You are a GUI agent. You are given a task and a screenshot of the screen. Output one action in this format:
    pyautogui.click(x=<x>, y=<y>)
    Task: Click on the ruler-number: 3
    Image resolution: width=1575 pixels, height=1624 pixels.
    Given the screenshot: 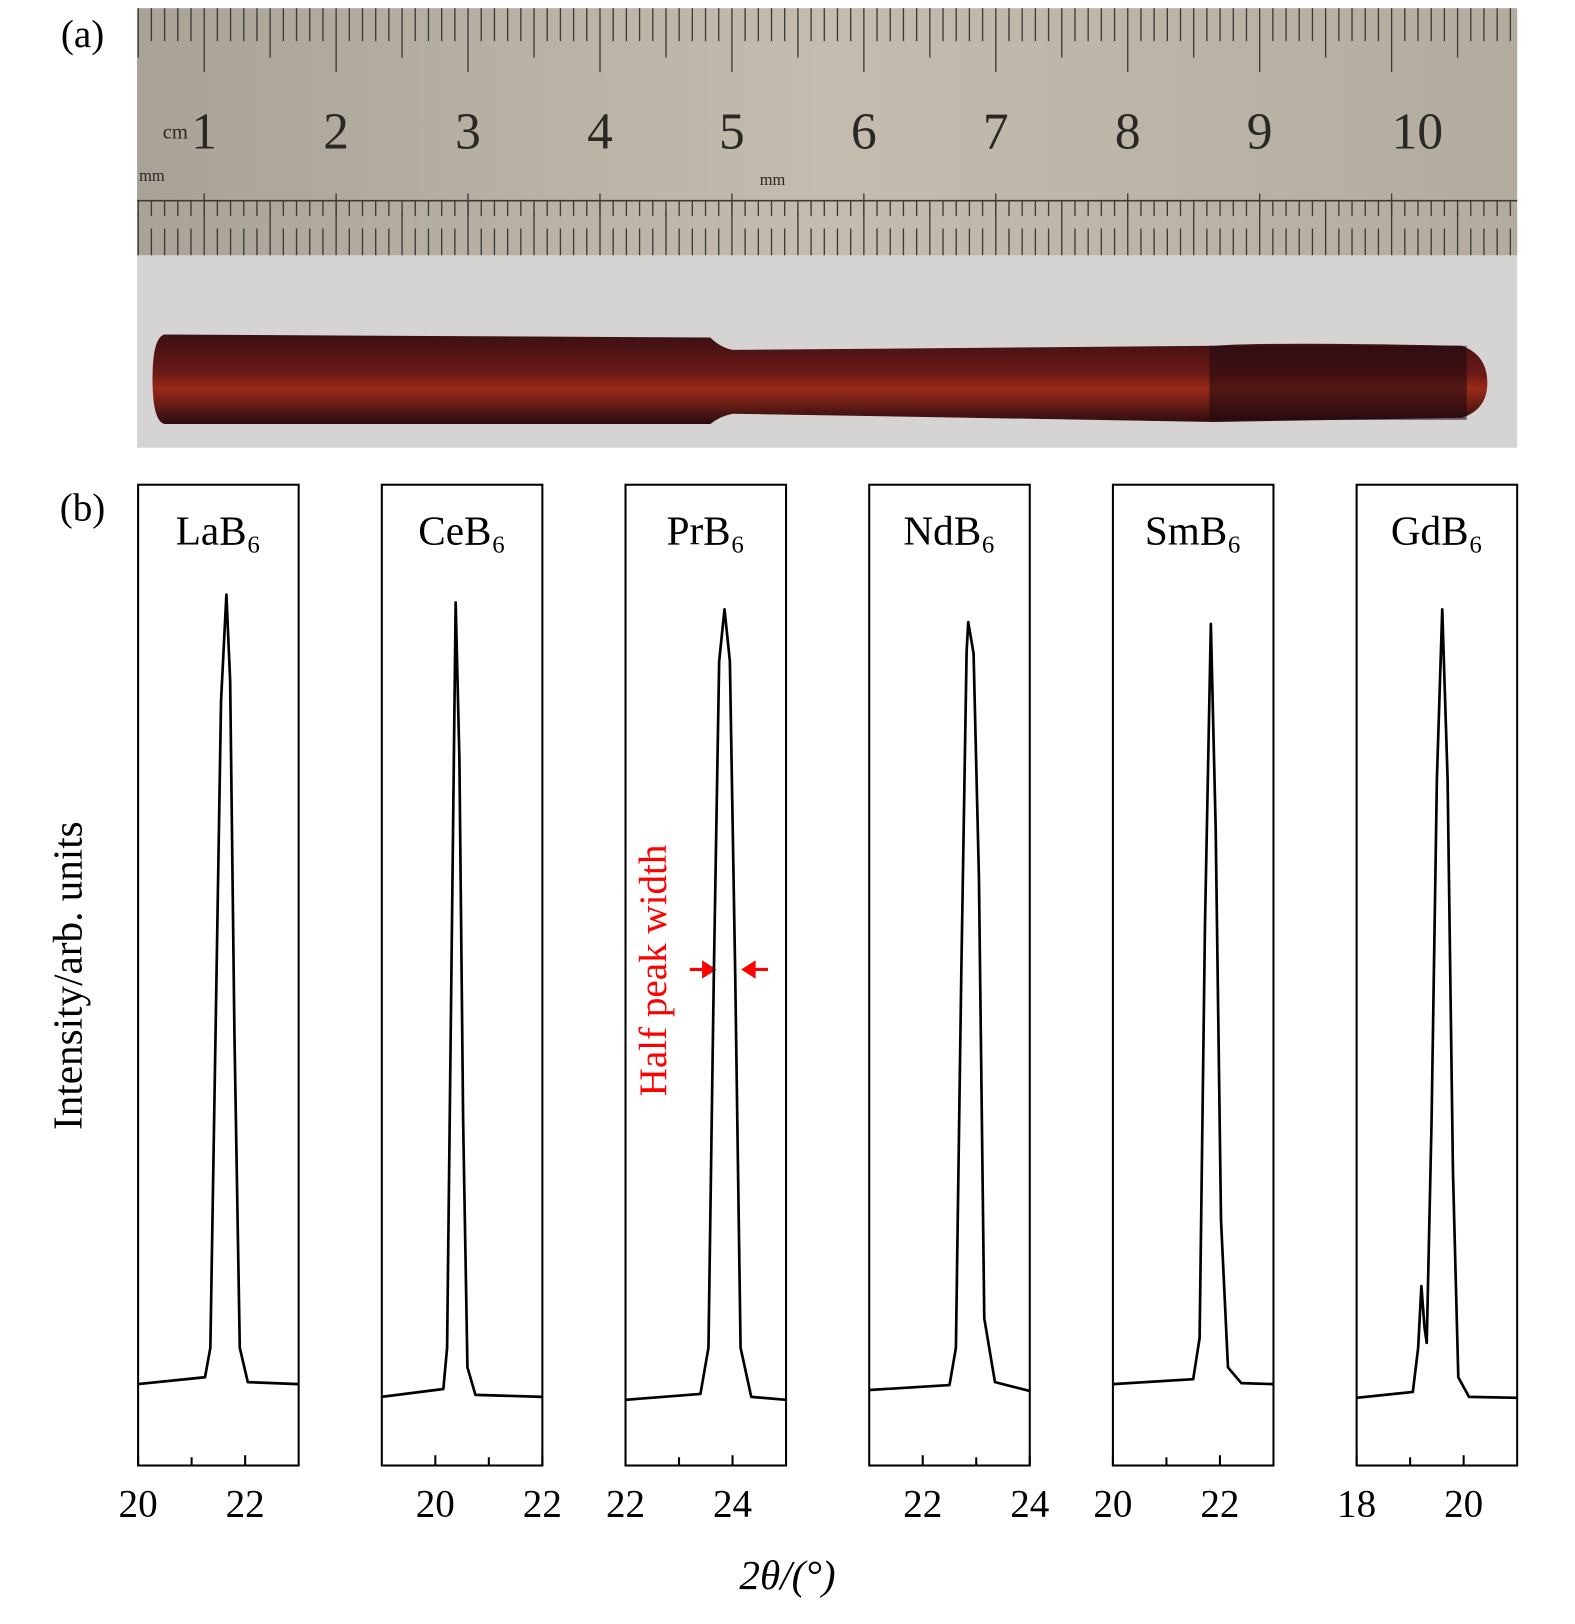 What is the action you would take?
    pyautogui.click(x=468, y=132)
    